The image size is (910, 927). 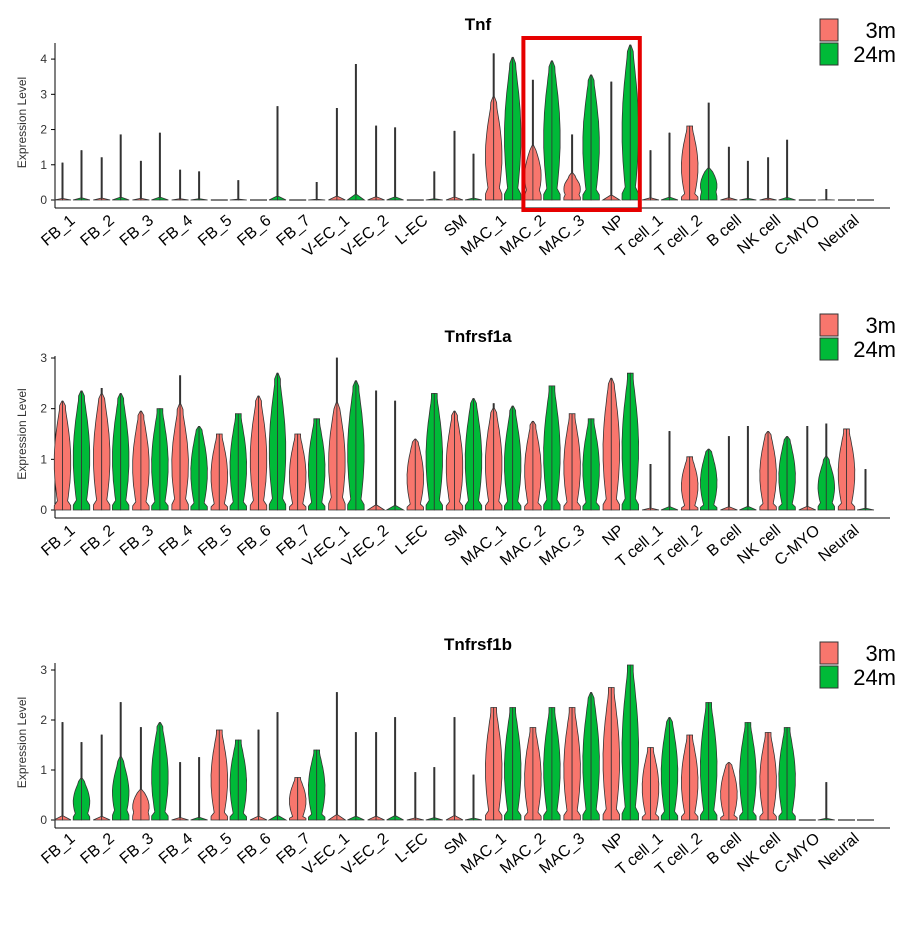 What do you see at coordinates (412, 230) in the screenshot?
I see `x-tick-label: L-EC` at bounding box center [412, 230].